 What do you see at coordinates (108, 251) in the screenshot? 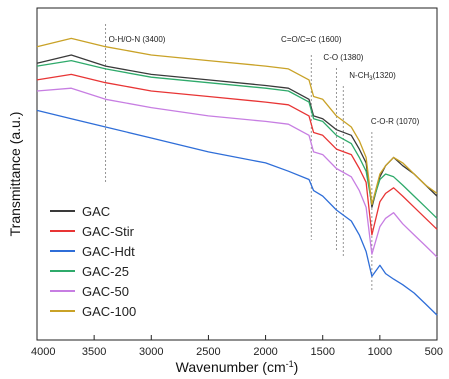
I see `legend-label: GAC-Hdt` at bounding box center [108, 251].